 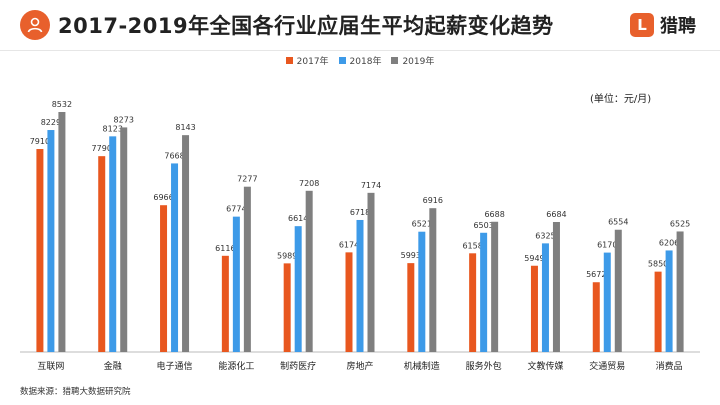 What do you see at coordinates (287, 255) in the screenshot?
I see `data-label: 5989` at bounding box center [287, 255].